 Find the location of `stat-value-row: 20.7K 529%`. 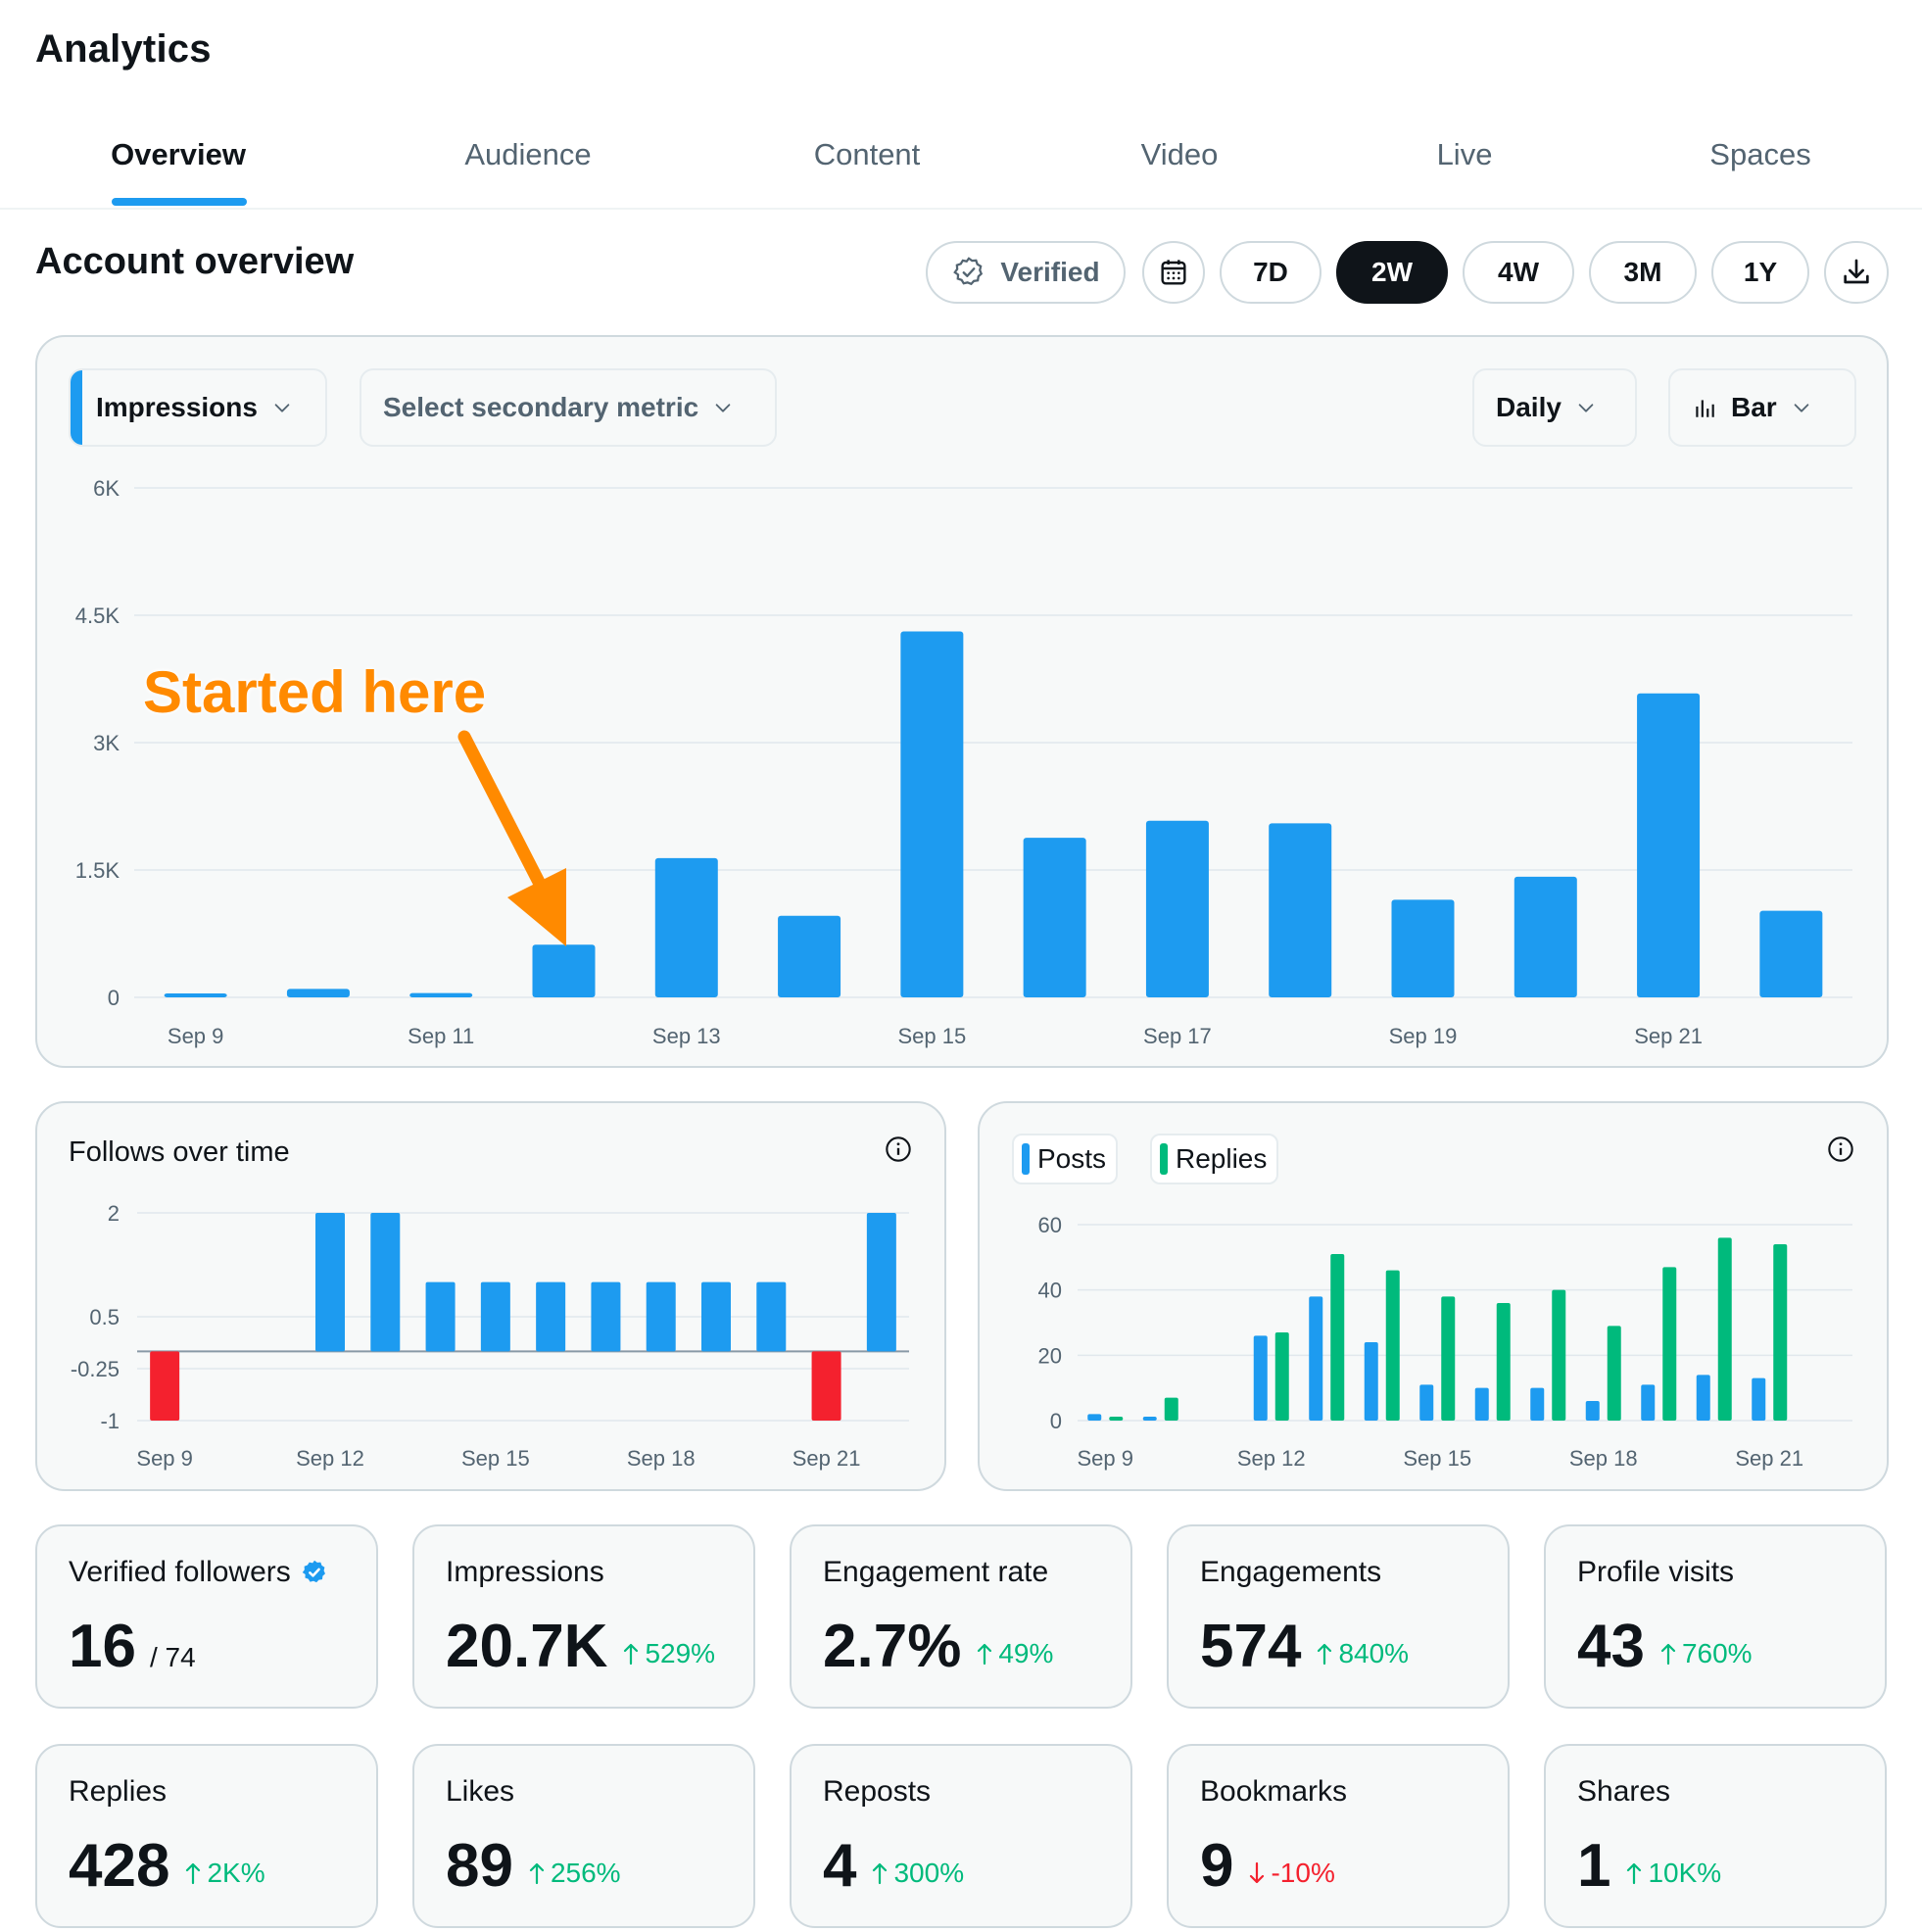

stat-value-row: 20.7K 529% is located at coordinates (580, 1647).